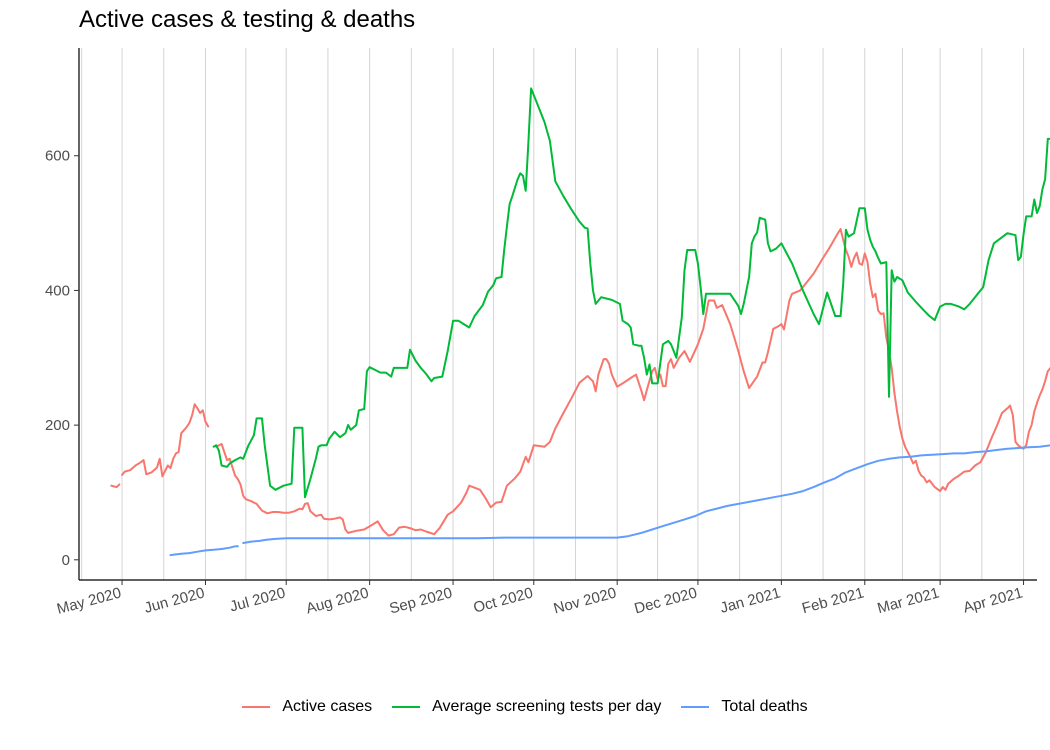 This screenshot has width=1050, height=750. Describe the element at coordinates (174, 600) in the screenshot. I see `x-tick-label: Jun 2020` at that location.